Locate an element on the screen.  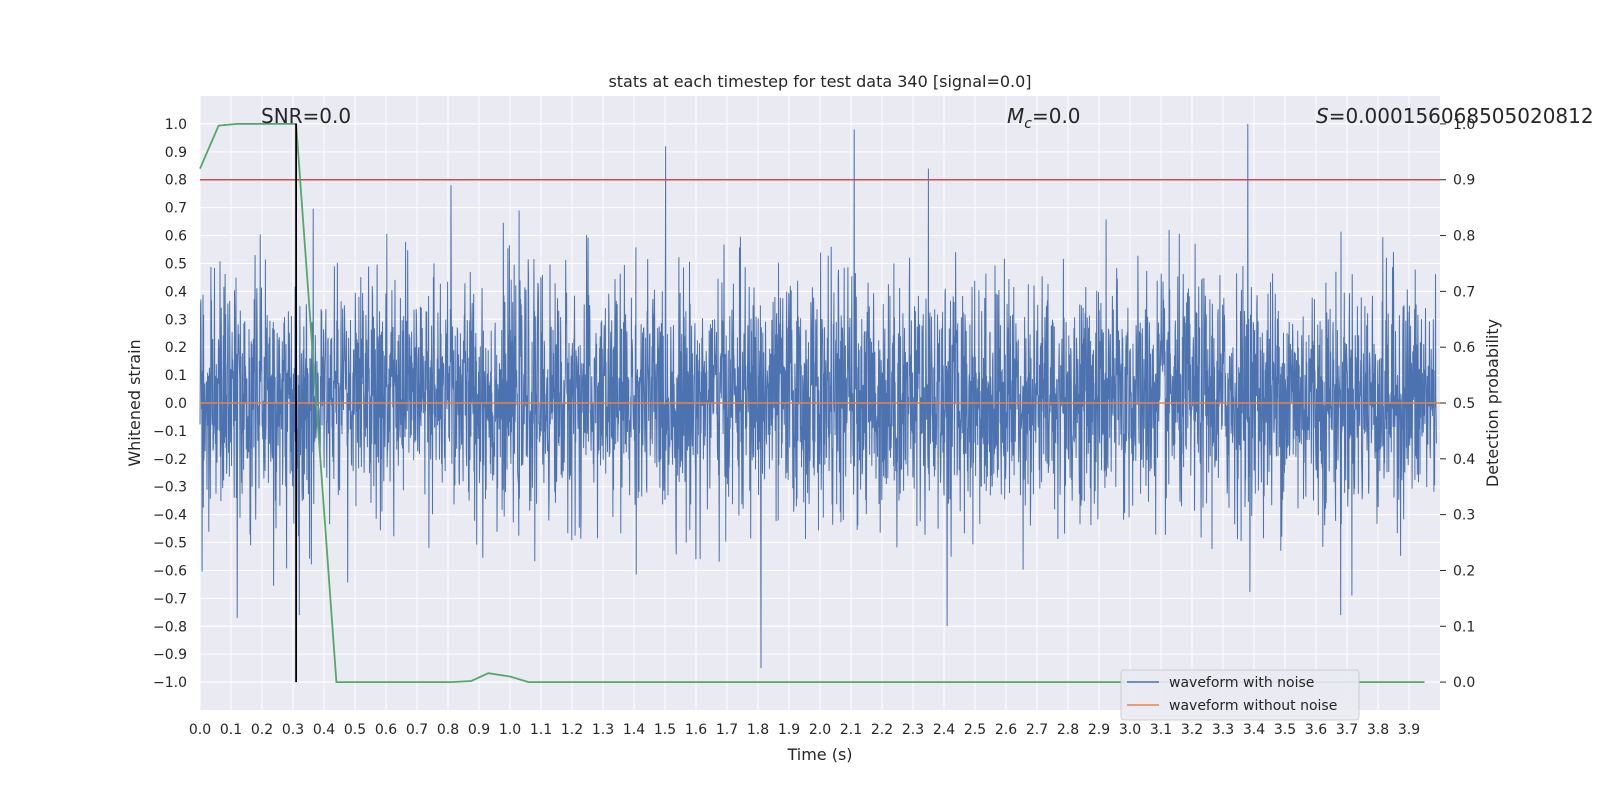
x-tick-label: 1.8 is located at coordinates (758, 730).